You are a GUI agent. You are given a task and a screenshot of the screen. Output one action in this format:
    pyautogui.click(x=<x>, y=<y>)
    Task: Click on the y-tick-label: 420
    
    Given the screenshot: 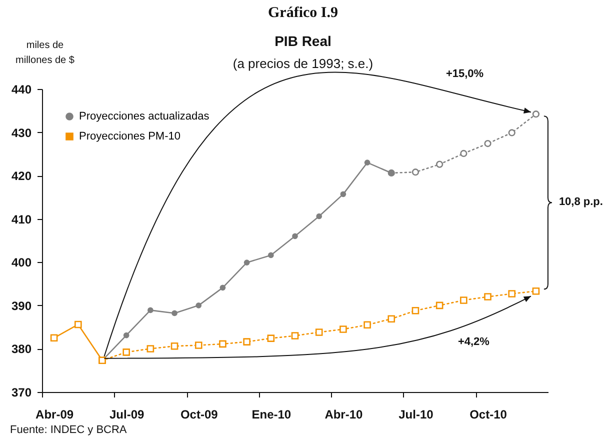 What is the action you would take?
    pyautogui.click(x=21, y=176)
    